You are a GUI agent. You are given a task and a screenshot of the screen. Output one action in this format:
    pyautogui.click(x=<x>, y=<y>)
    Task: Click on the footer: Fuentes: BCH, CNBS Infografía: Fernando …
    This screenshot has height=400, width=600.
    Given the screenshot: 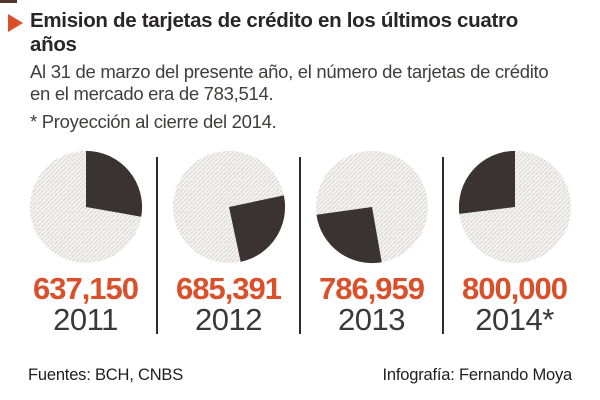 What is the action you would take?
    pyautogui.click(x=300, y=375)
    